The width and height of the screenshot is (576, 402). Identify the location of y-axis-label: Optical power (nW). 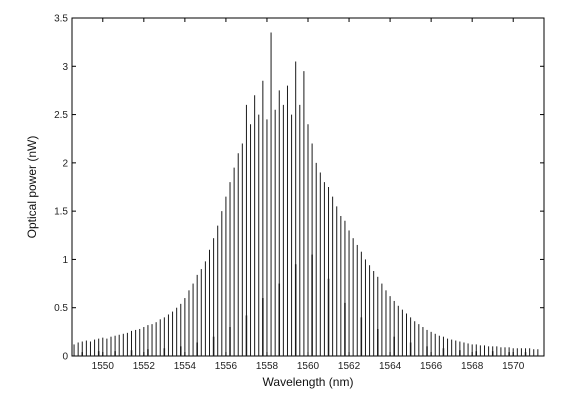
(32, 187).